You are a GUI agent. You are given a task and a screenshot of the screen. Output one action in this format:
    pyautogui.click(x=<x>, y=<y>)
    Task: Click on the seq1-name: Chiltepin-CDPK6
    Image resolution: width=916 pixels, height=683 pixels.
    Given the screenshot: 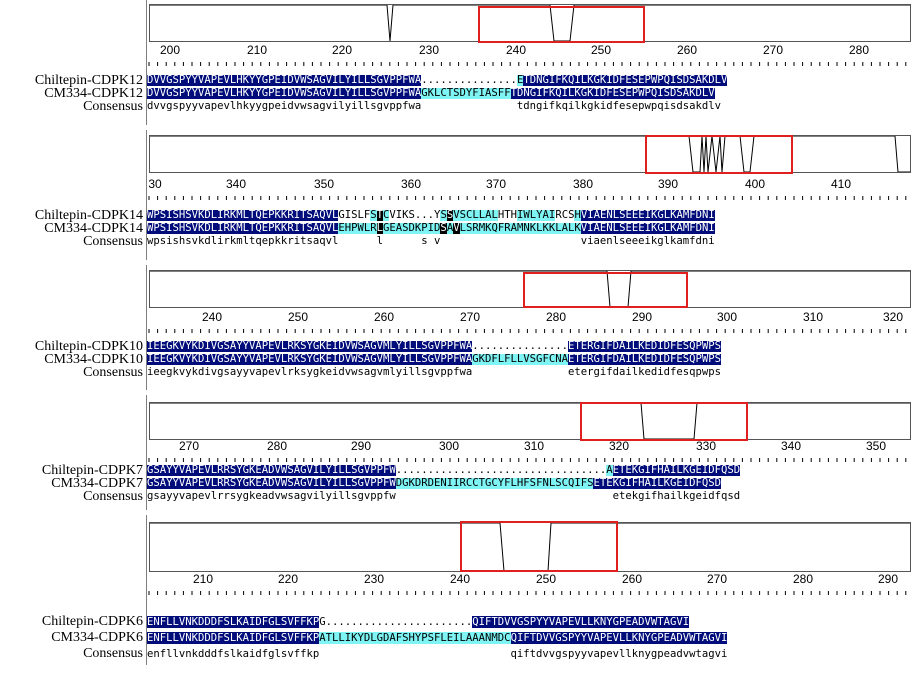 What is the action you would take?
    pyautogui.click(x=92, y=621)
    